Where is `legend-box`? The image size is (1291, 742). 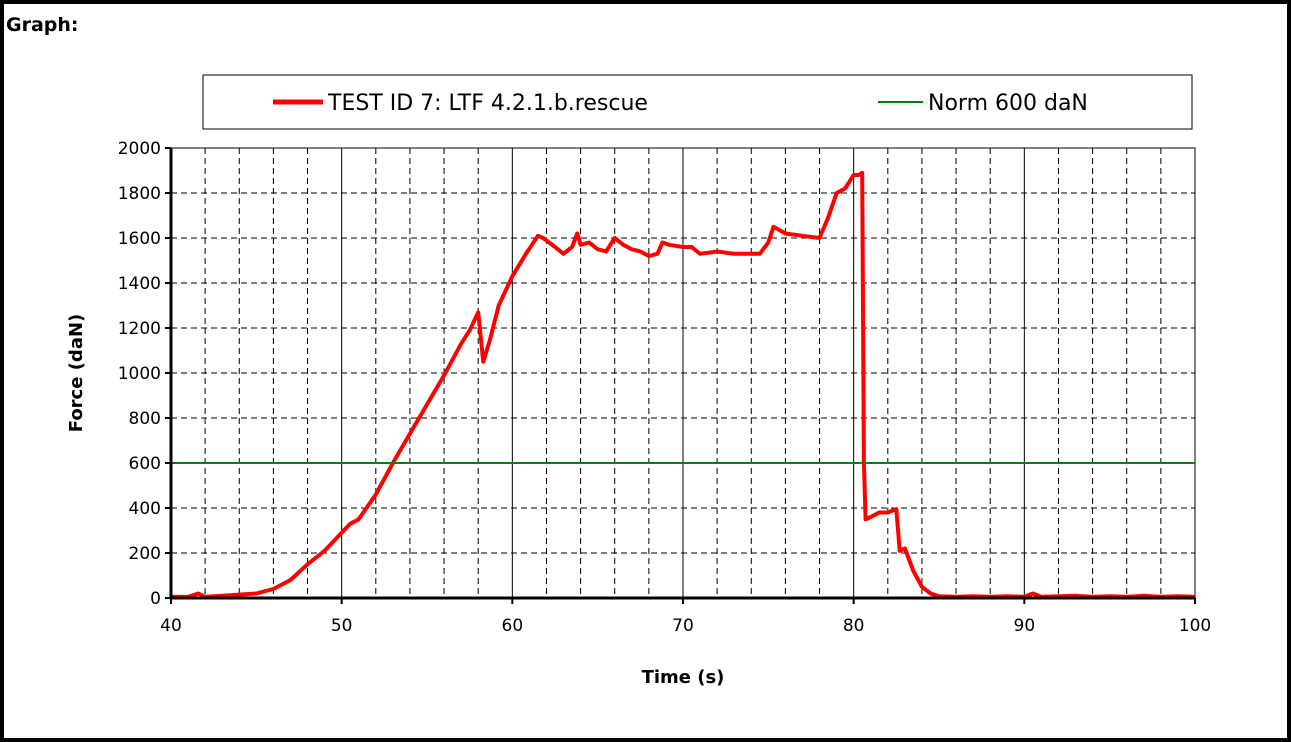 legend-box is located at coordinates (697, 102).